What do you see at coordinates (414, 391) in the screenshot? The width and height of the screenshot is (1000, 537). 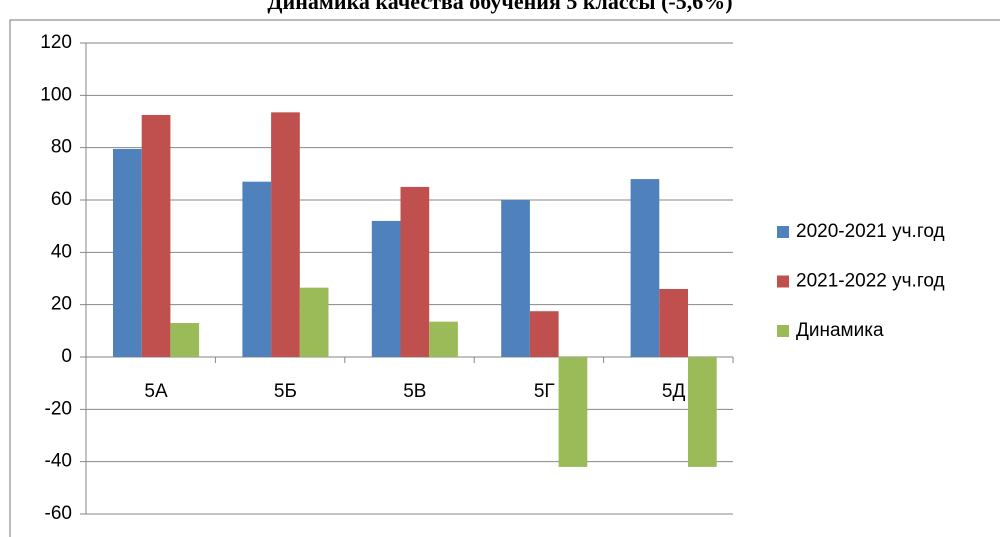 I see `x-tick-label: 5В` at bounding box center [414, 391].